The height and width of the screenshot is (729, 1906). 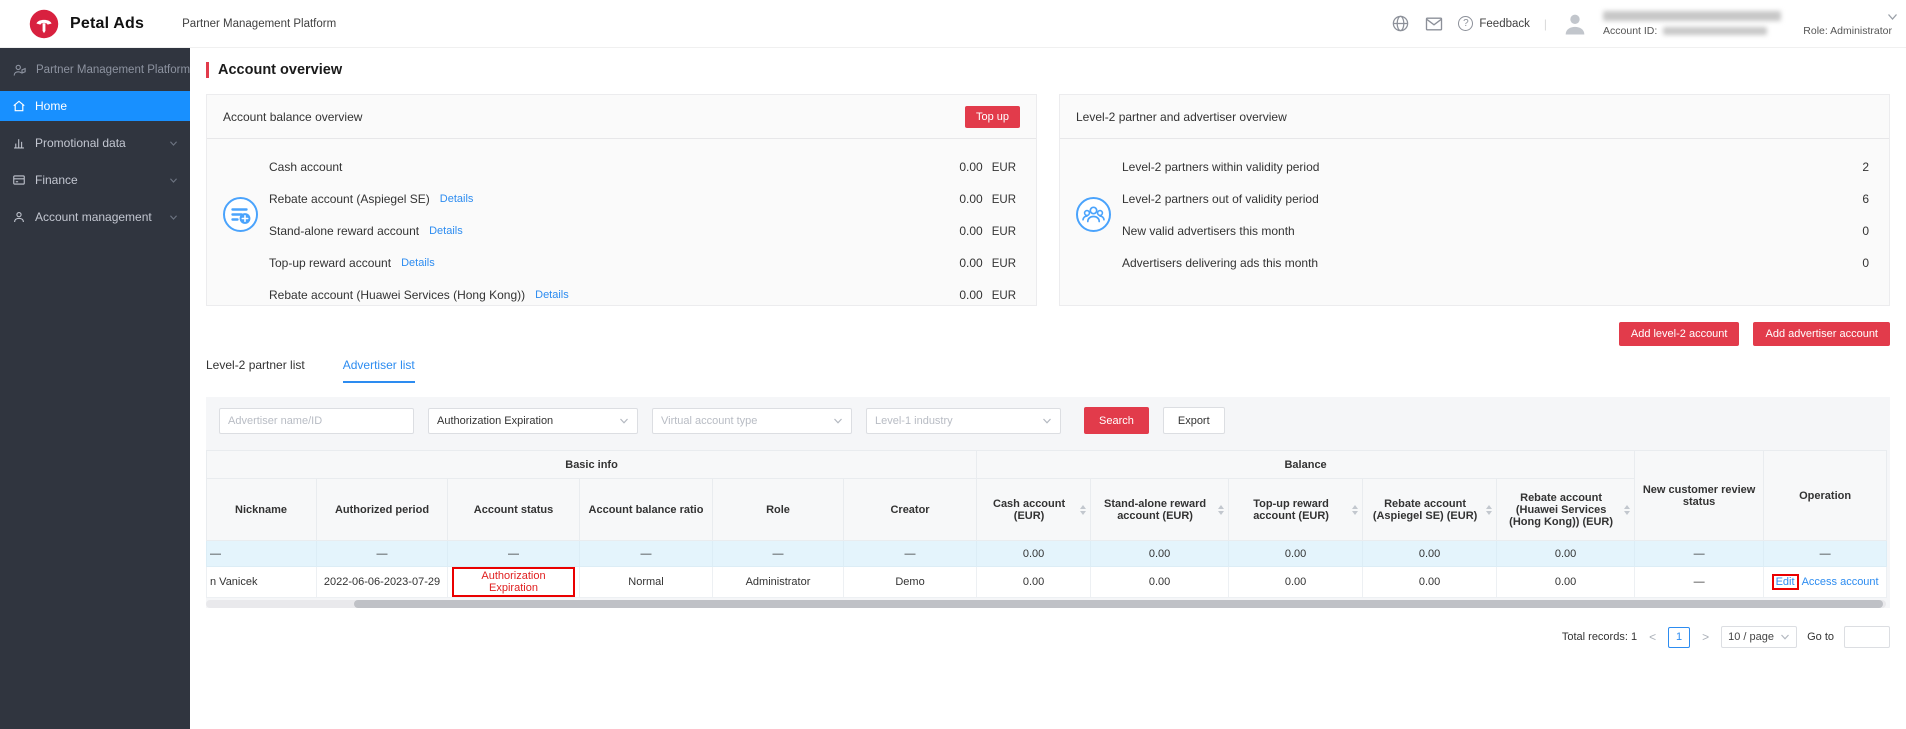 What do you see at coordinates (778, 509) in the screenshot?
I see `column-header: Role` at bounding box center [778, 509].